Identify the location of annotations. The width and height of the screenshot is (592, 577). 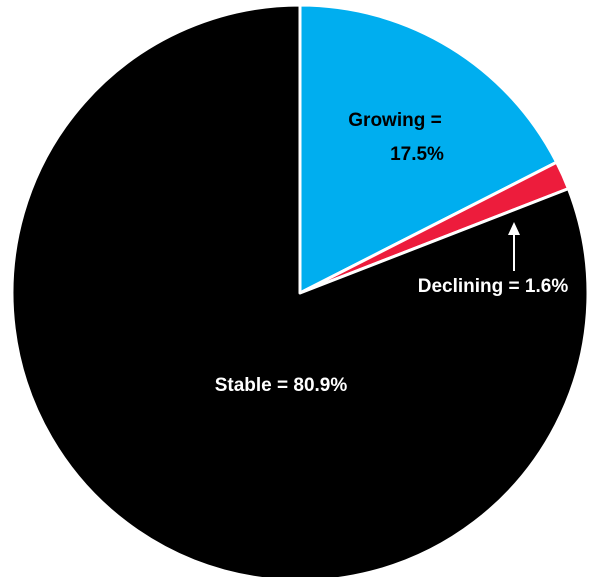
(514, 246).